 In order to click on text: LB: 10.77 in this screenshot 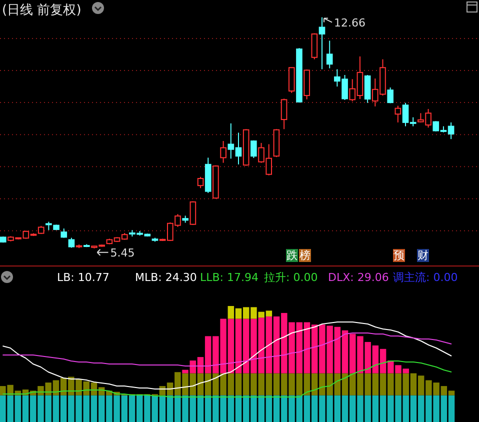, I will do `click(83, 277)`.